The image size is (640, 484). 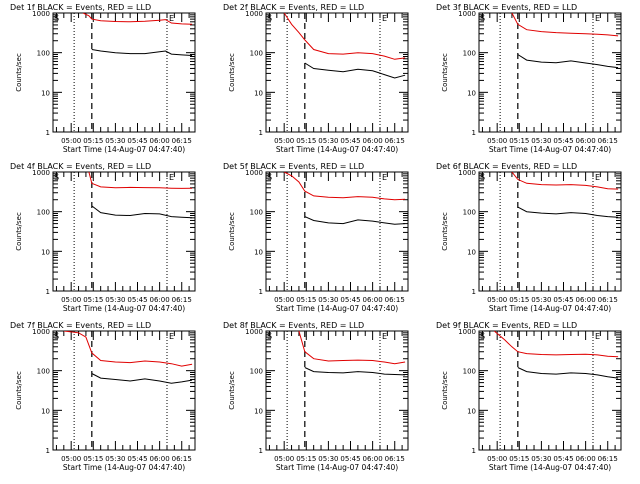 What do you see at coordinates (293, 166) in the screenshot?
I see `panel-title: Det 5f BLACK = Events, RED = LLD` at bounding box center [293, 166].